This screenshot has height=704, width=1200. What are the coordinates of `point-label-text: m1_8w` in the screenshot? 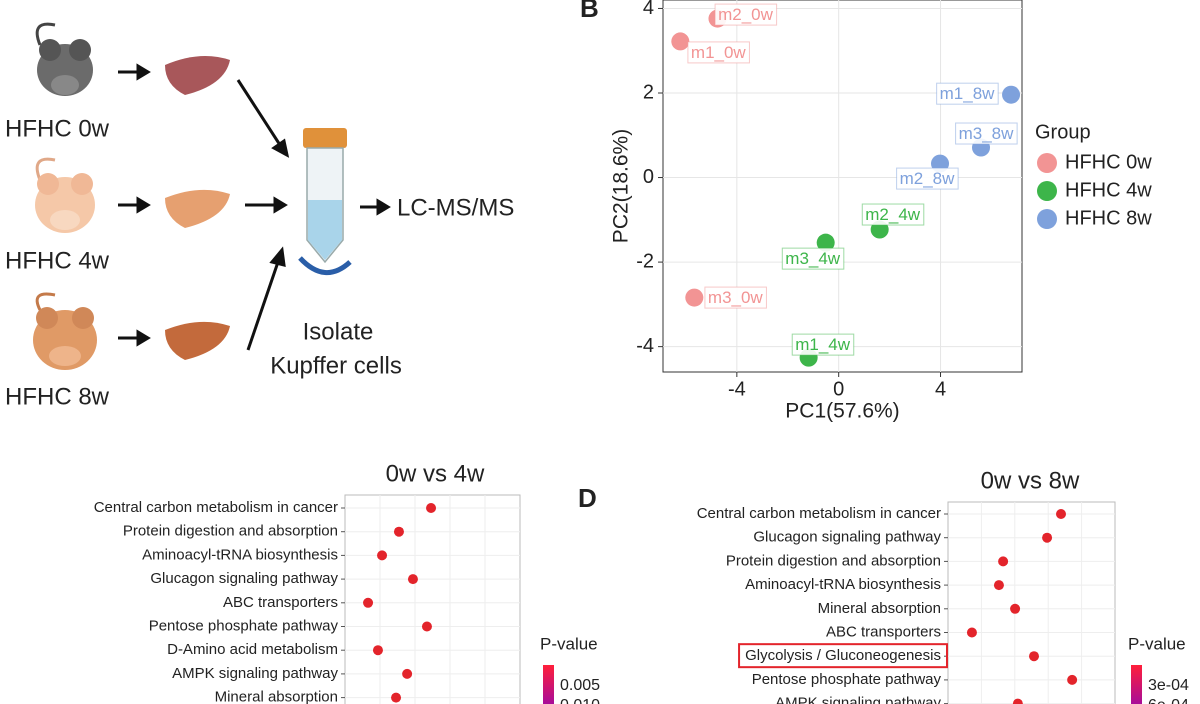 It's located at (968, 93).